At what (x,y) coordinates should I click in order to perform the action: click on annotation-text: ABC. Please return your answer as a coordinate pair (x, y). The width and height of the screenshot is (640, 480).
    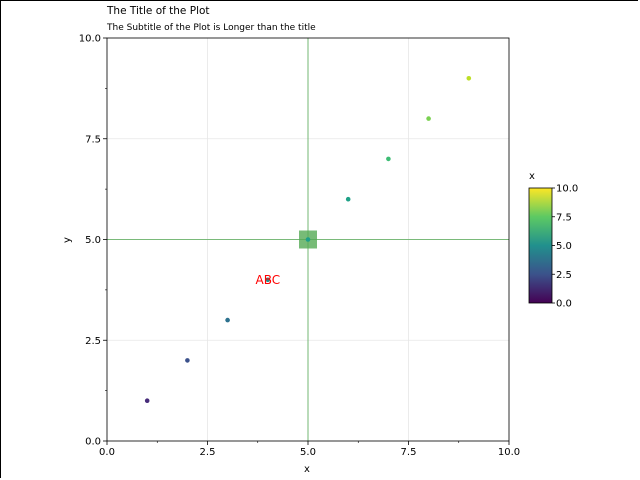
    Looking at the image, I should click on (267, 280).